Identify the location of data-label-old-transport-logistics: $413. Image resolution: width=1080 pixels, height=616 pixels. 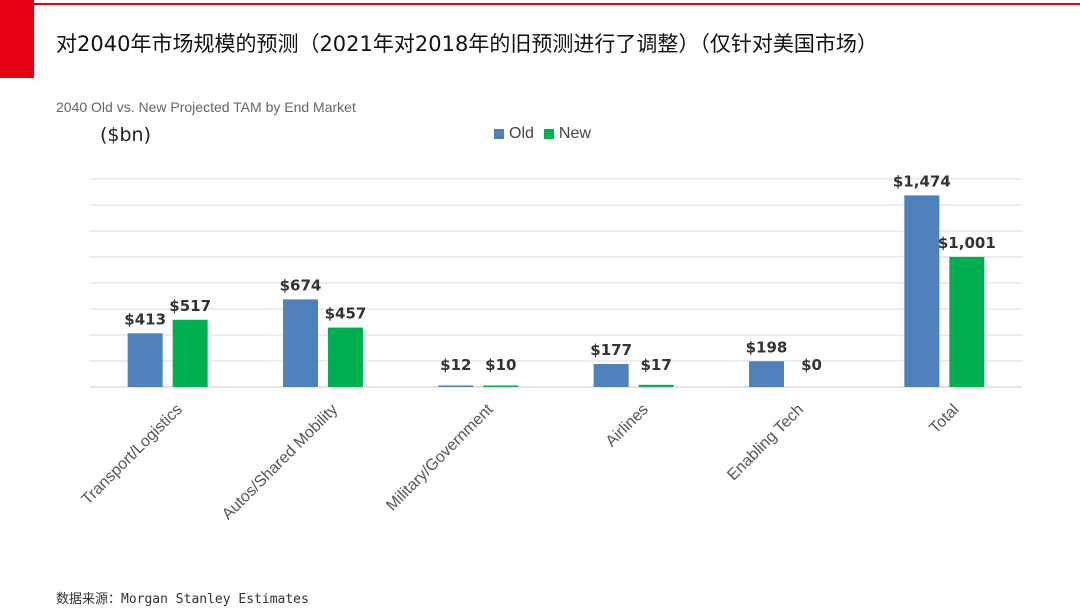
(145, 319).